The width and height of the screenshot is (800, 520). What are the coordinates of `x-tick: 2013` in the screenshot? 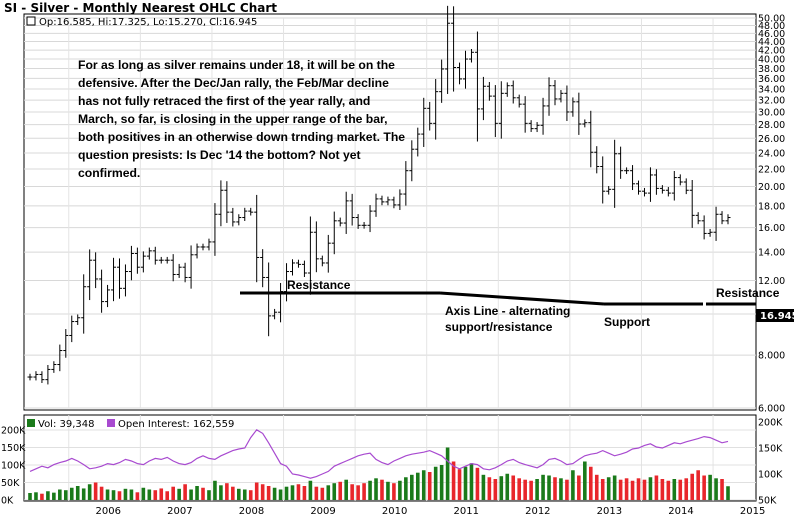 It's located at (609, 511).